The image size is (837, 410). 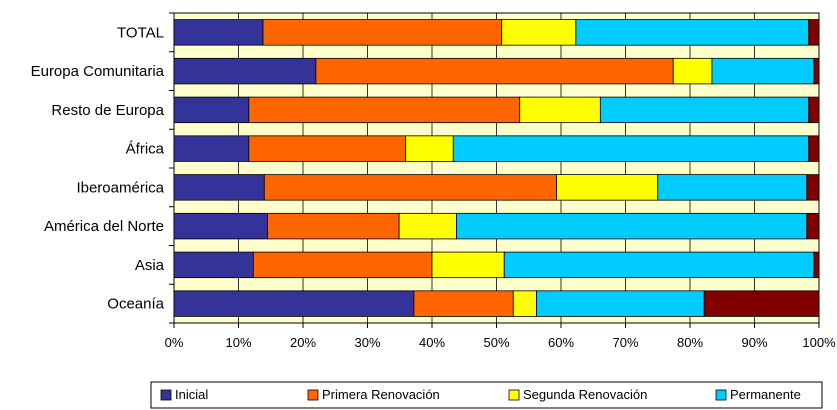 I want to click on category-label: Europa Comunitaria, so click(x=98, y=71).